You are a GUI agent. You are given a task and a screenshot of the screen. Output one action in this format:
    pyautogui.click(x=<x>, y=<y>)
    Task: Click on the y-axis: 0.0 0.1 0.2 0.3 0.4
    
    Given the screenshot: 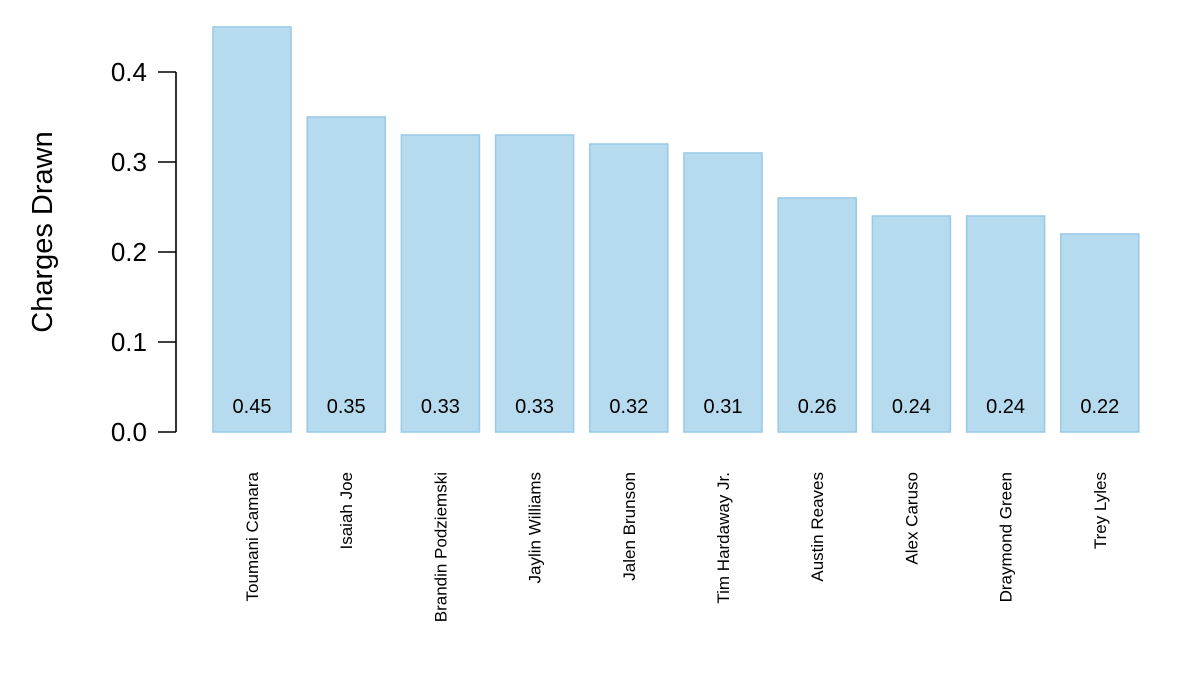 What is the action you would take?
    pyautogui.click(x=144, y=252)
    